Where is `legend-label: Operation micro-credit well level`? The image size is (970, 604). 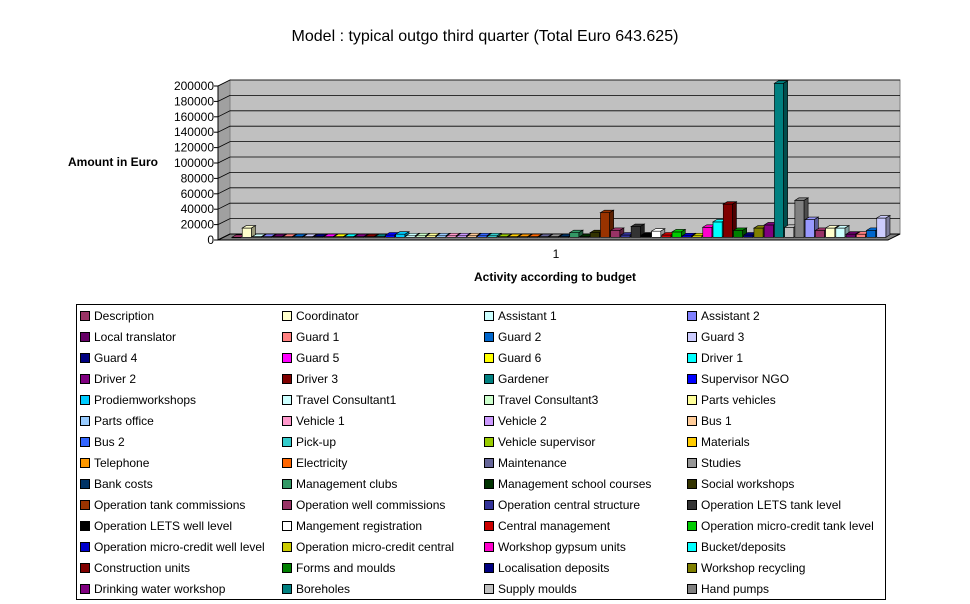 legend-label: Operation micro-credit well level is located at coordinates (179, 547).